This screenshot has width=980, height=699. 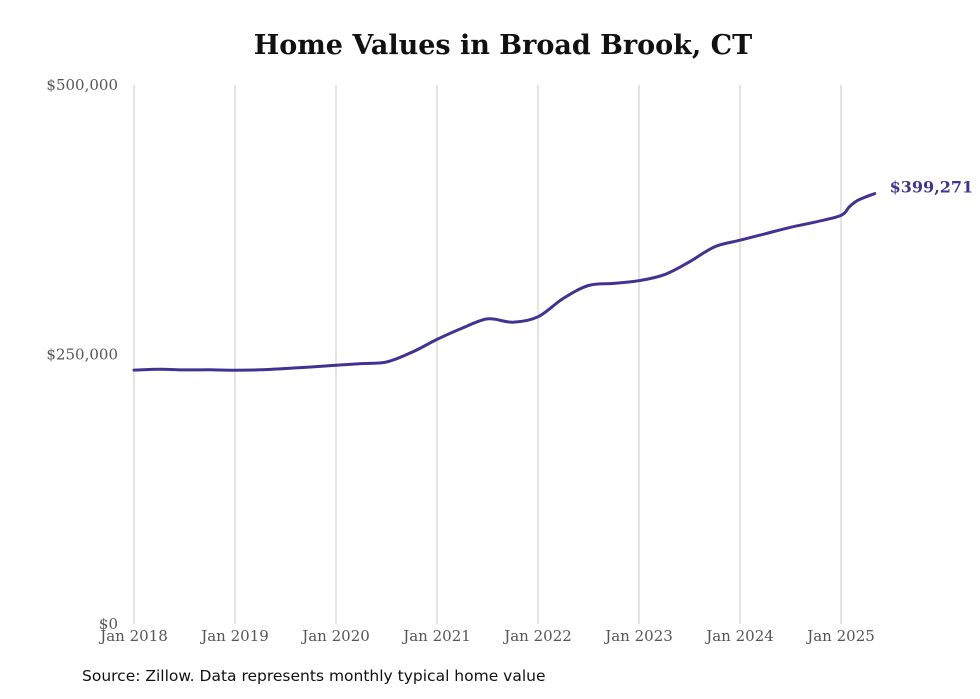 What do you see at coordinates (335, 636) in the screenshot?
I see `x-tick-label: Jan 2020` at bounding box center [335, 636].